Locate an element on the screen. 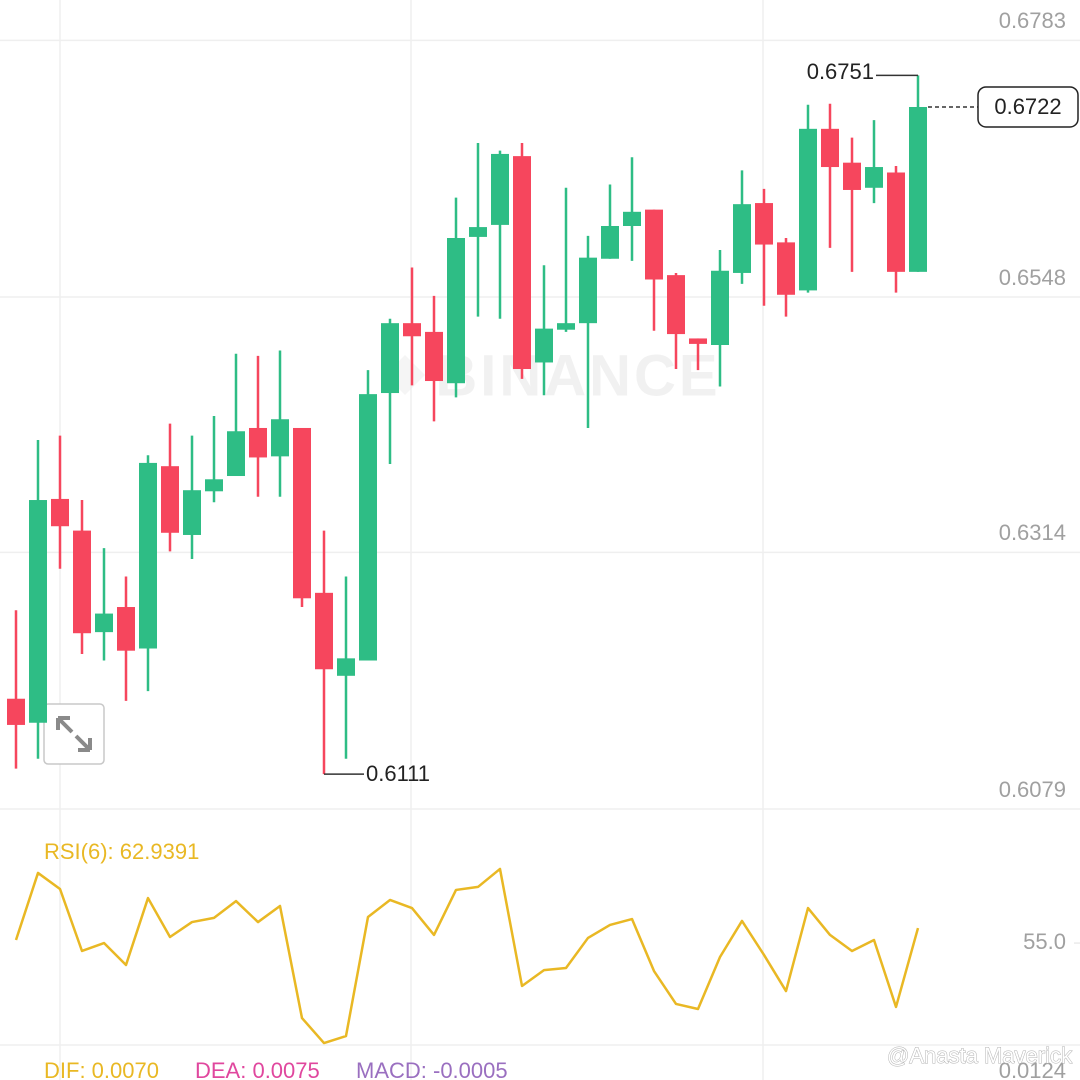  legend-entry: RSI(6): 62.9391 is located at coordinates (121, 851).